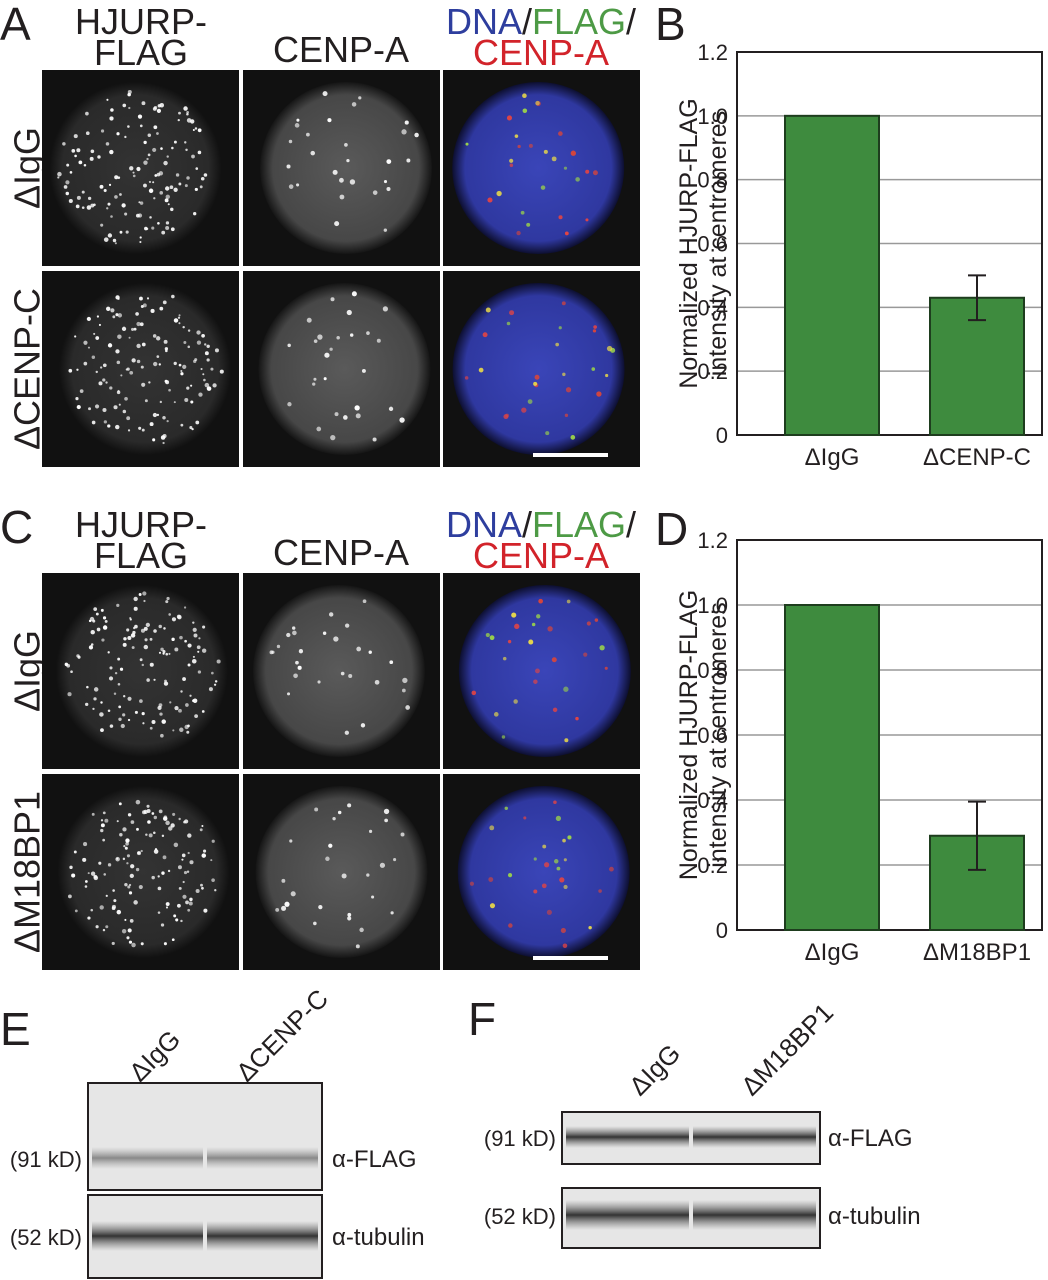  What do you see at coordinates (27, 168) in the screenshot?
I see `row-label: ΔIgG` at bounding box center [27, 168].